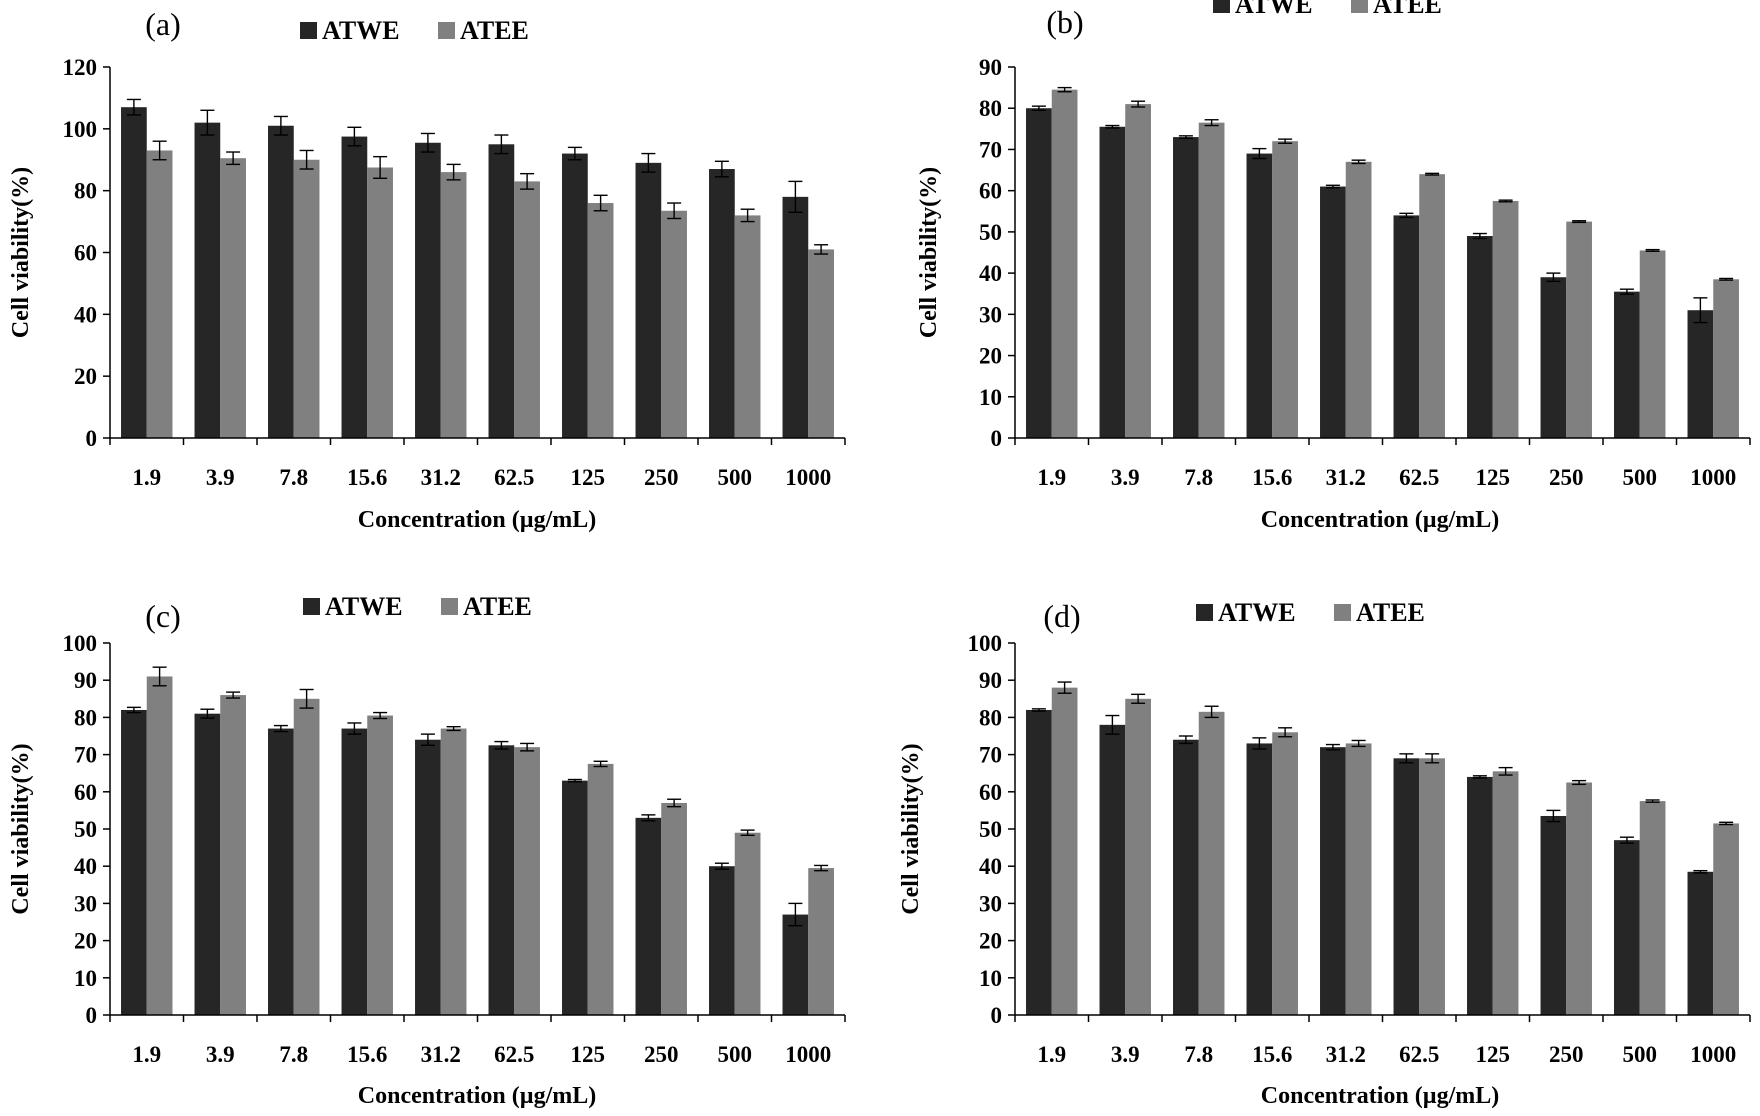 This screenshot has height=1116, width=1760. What do you see at coordinates (1051, 1054) in the screenshot?
I see `x-tick-label: 1.9` at bounding box center [1051, 1054].